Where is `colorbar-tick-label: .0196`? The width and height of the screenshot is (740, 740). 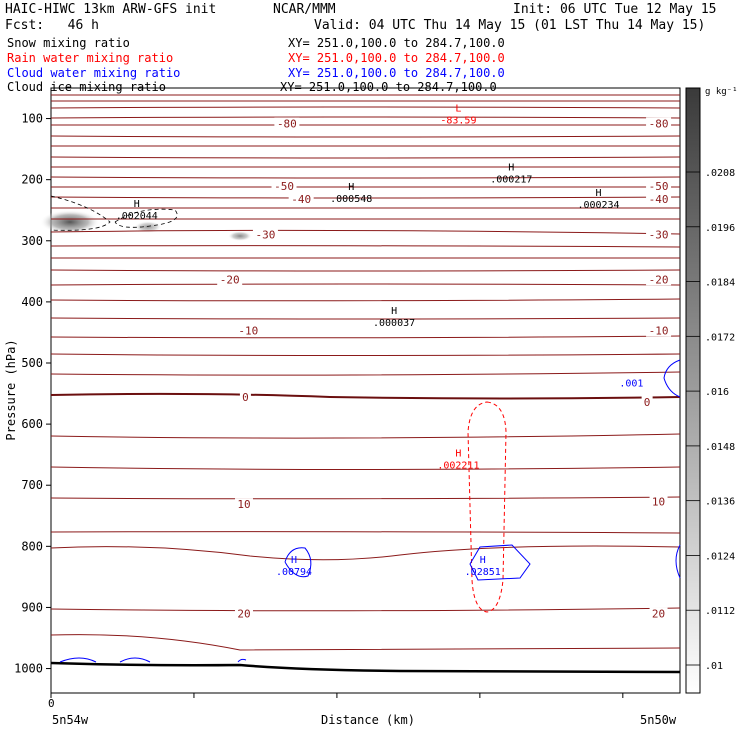
colorbar-tick-label: .0196 is located at coordinates (720, 228).